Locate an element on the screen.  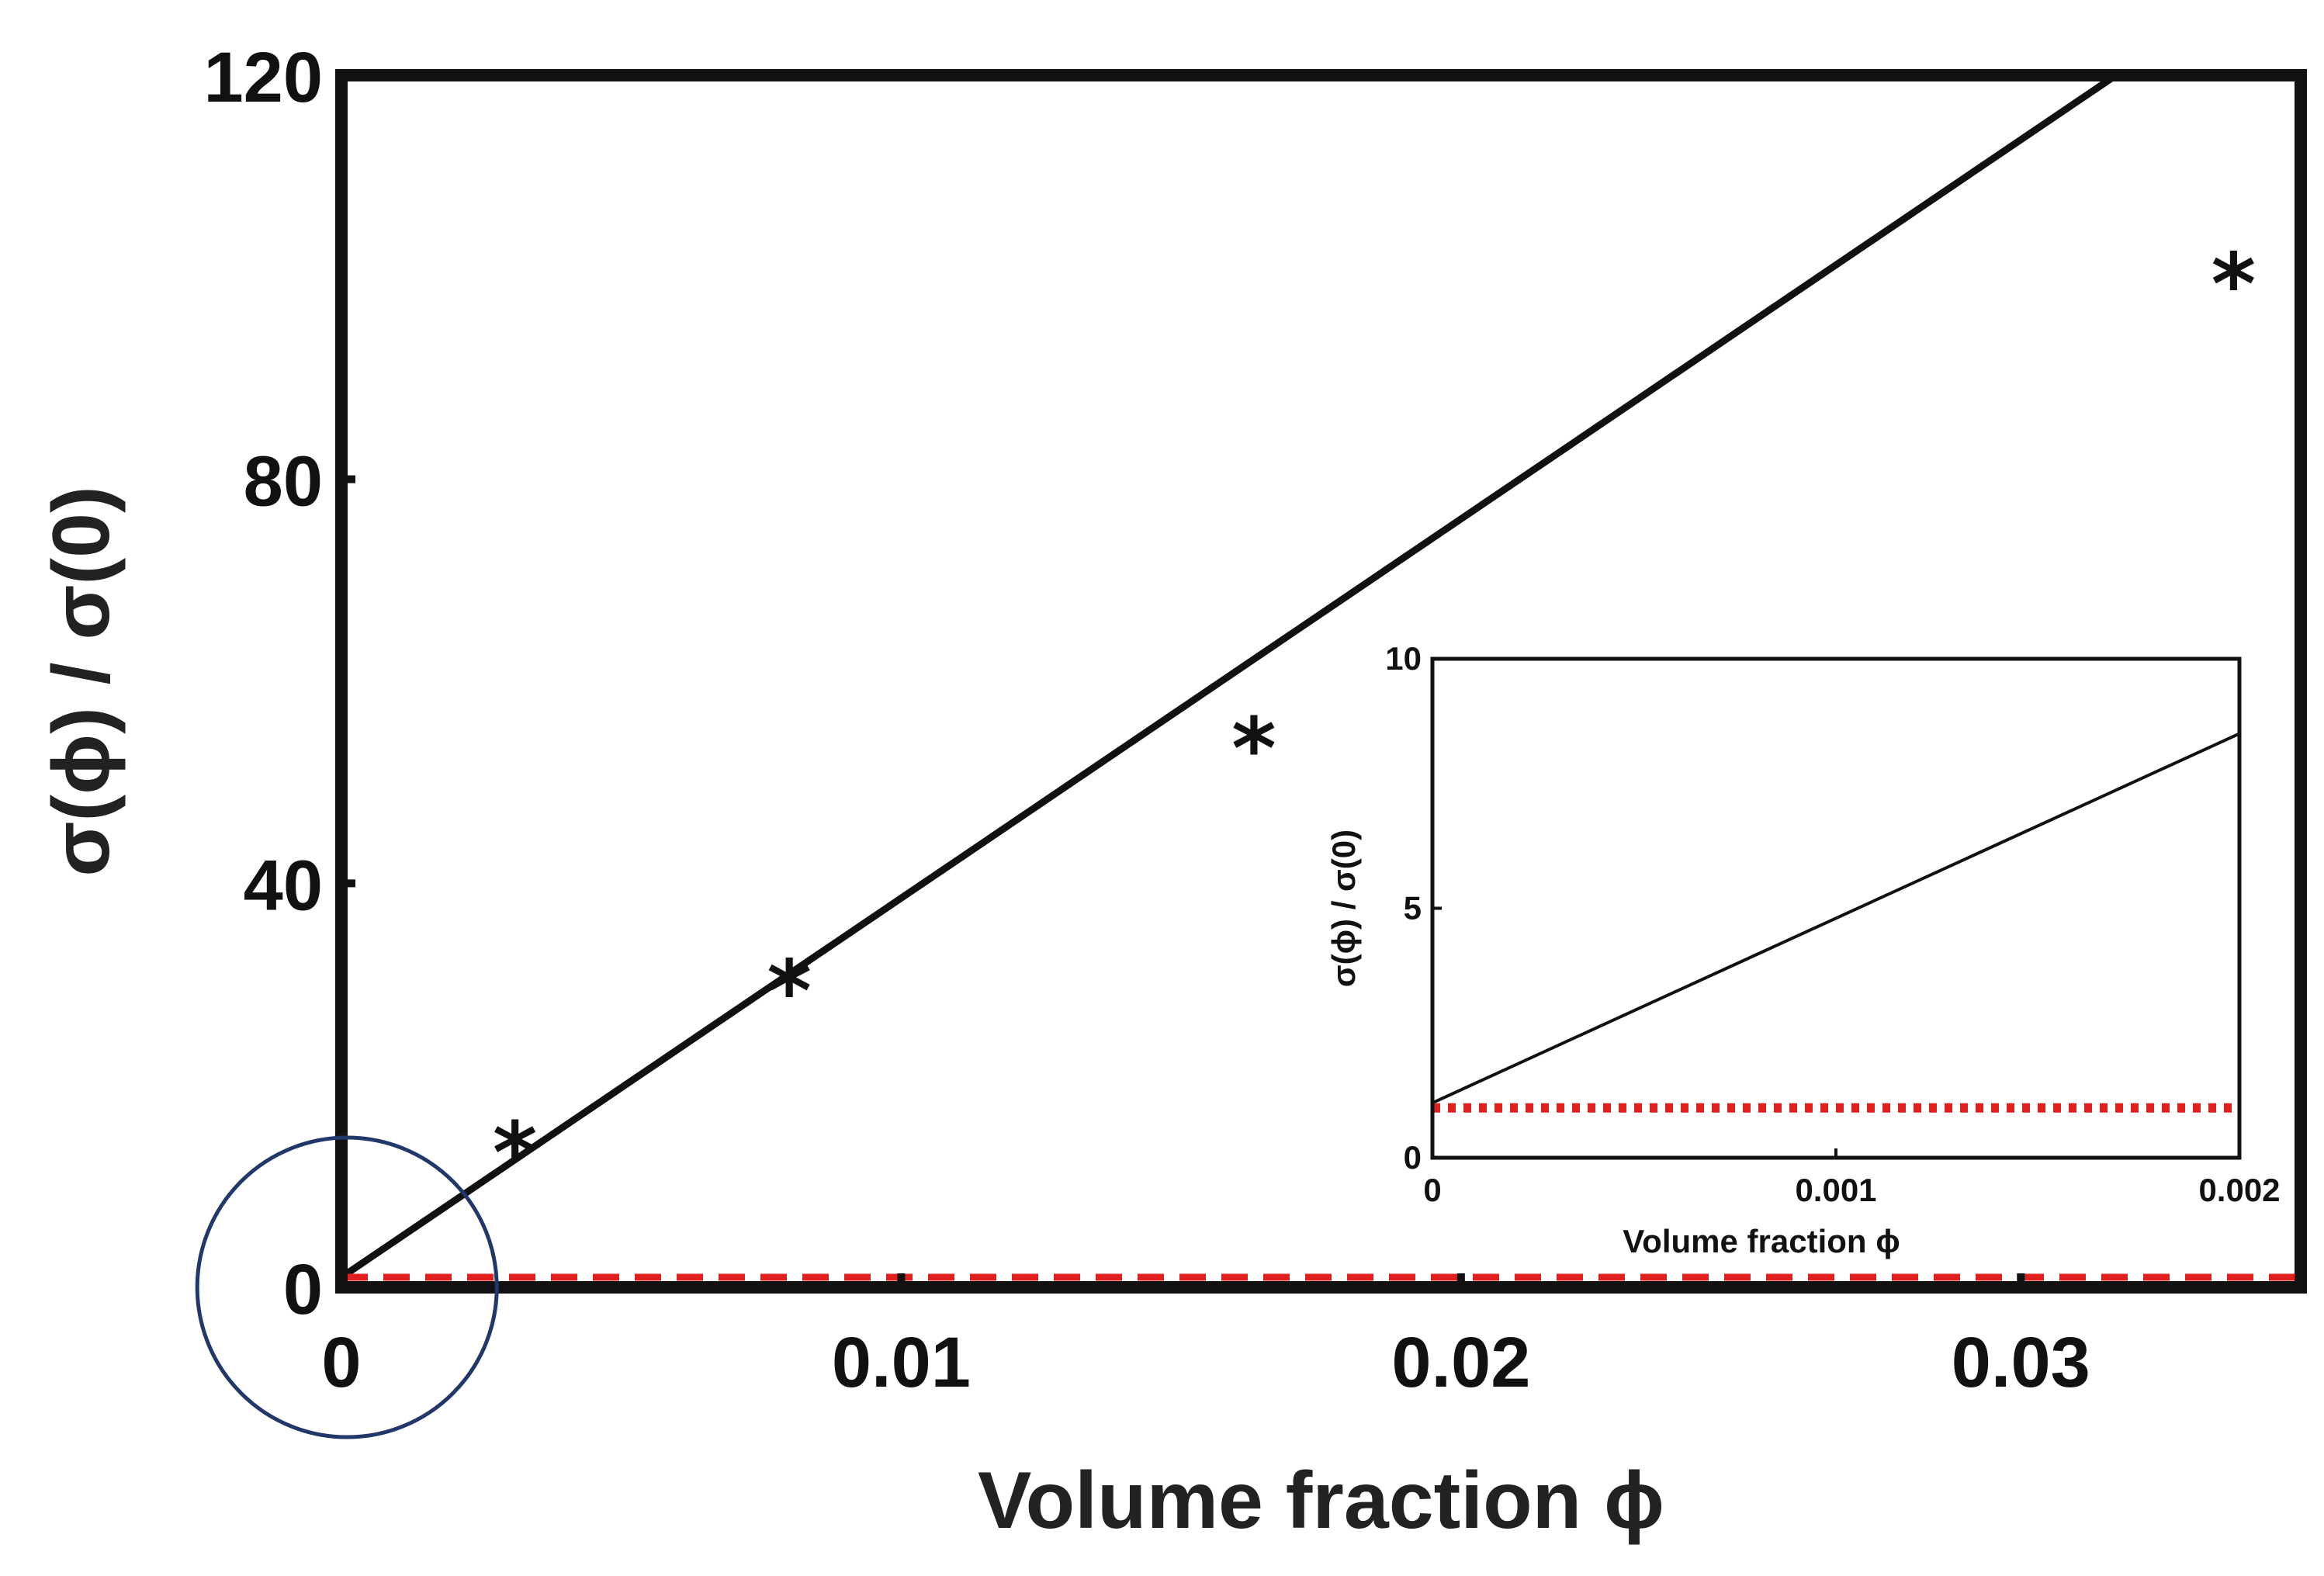
x-tick-label: 0.002 is located at coordinates (2239, 1190).